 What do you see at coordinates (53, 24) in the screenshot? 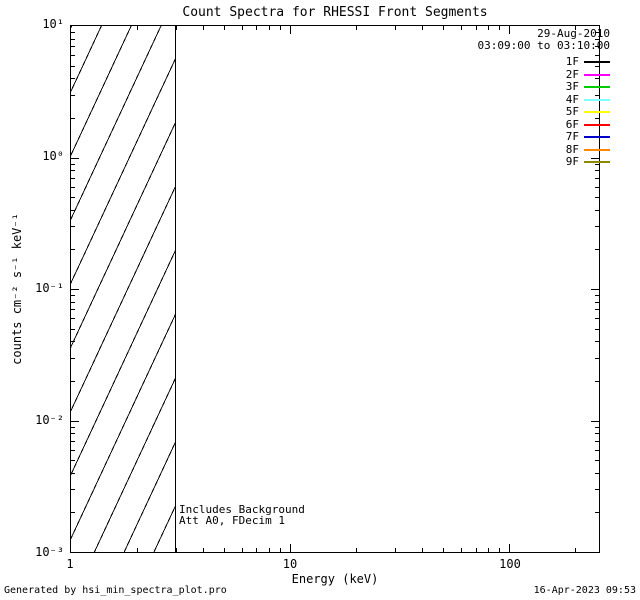
I see `y-tick-label: 10¹` at bounding box center [53, 24].